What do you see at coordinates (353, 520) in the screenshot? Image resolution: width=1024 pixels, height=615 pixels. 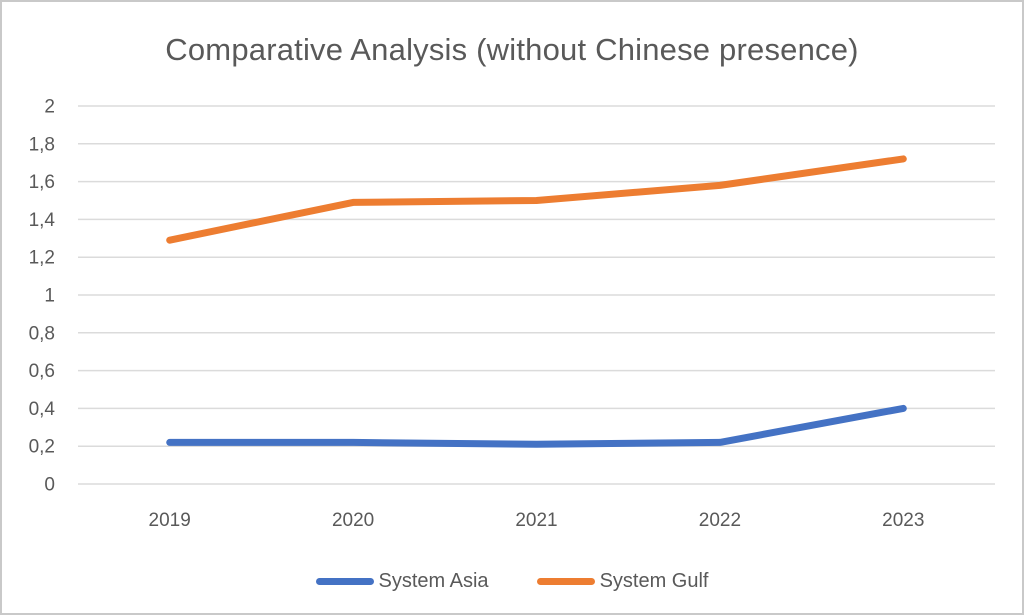 I see `x-axis-tick-label: 2020` at bounding box center [353, 520].